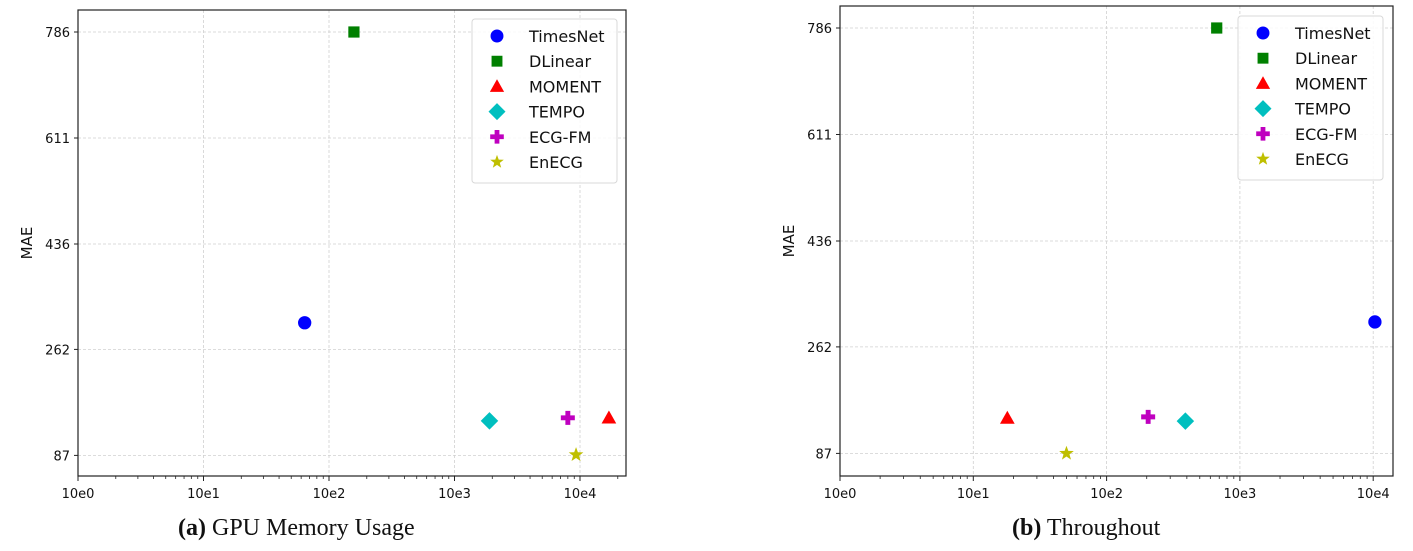 The width and height of the screenshot is (1413, 551). What do you see at coordinates (1326, 134) in the screenshot?
I see `legend-label: ECG-FM` at bounding box center [1326, 134].